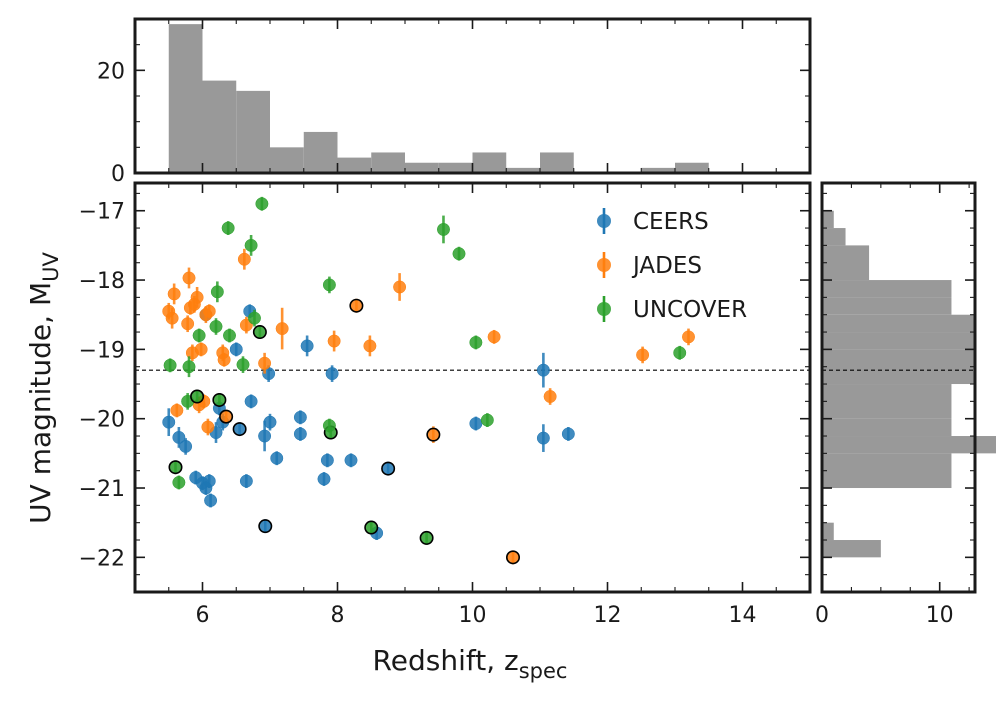 This screenshot has height=708, width=996. Describe the element at coordinates (671, 222) in the screenshot. I see `legend-label: CEERS` at that location.